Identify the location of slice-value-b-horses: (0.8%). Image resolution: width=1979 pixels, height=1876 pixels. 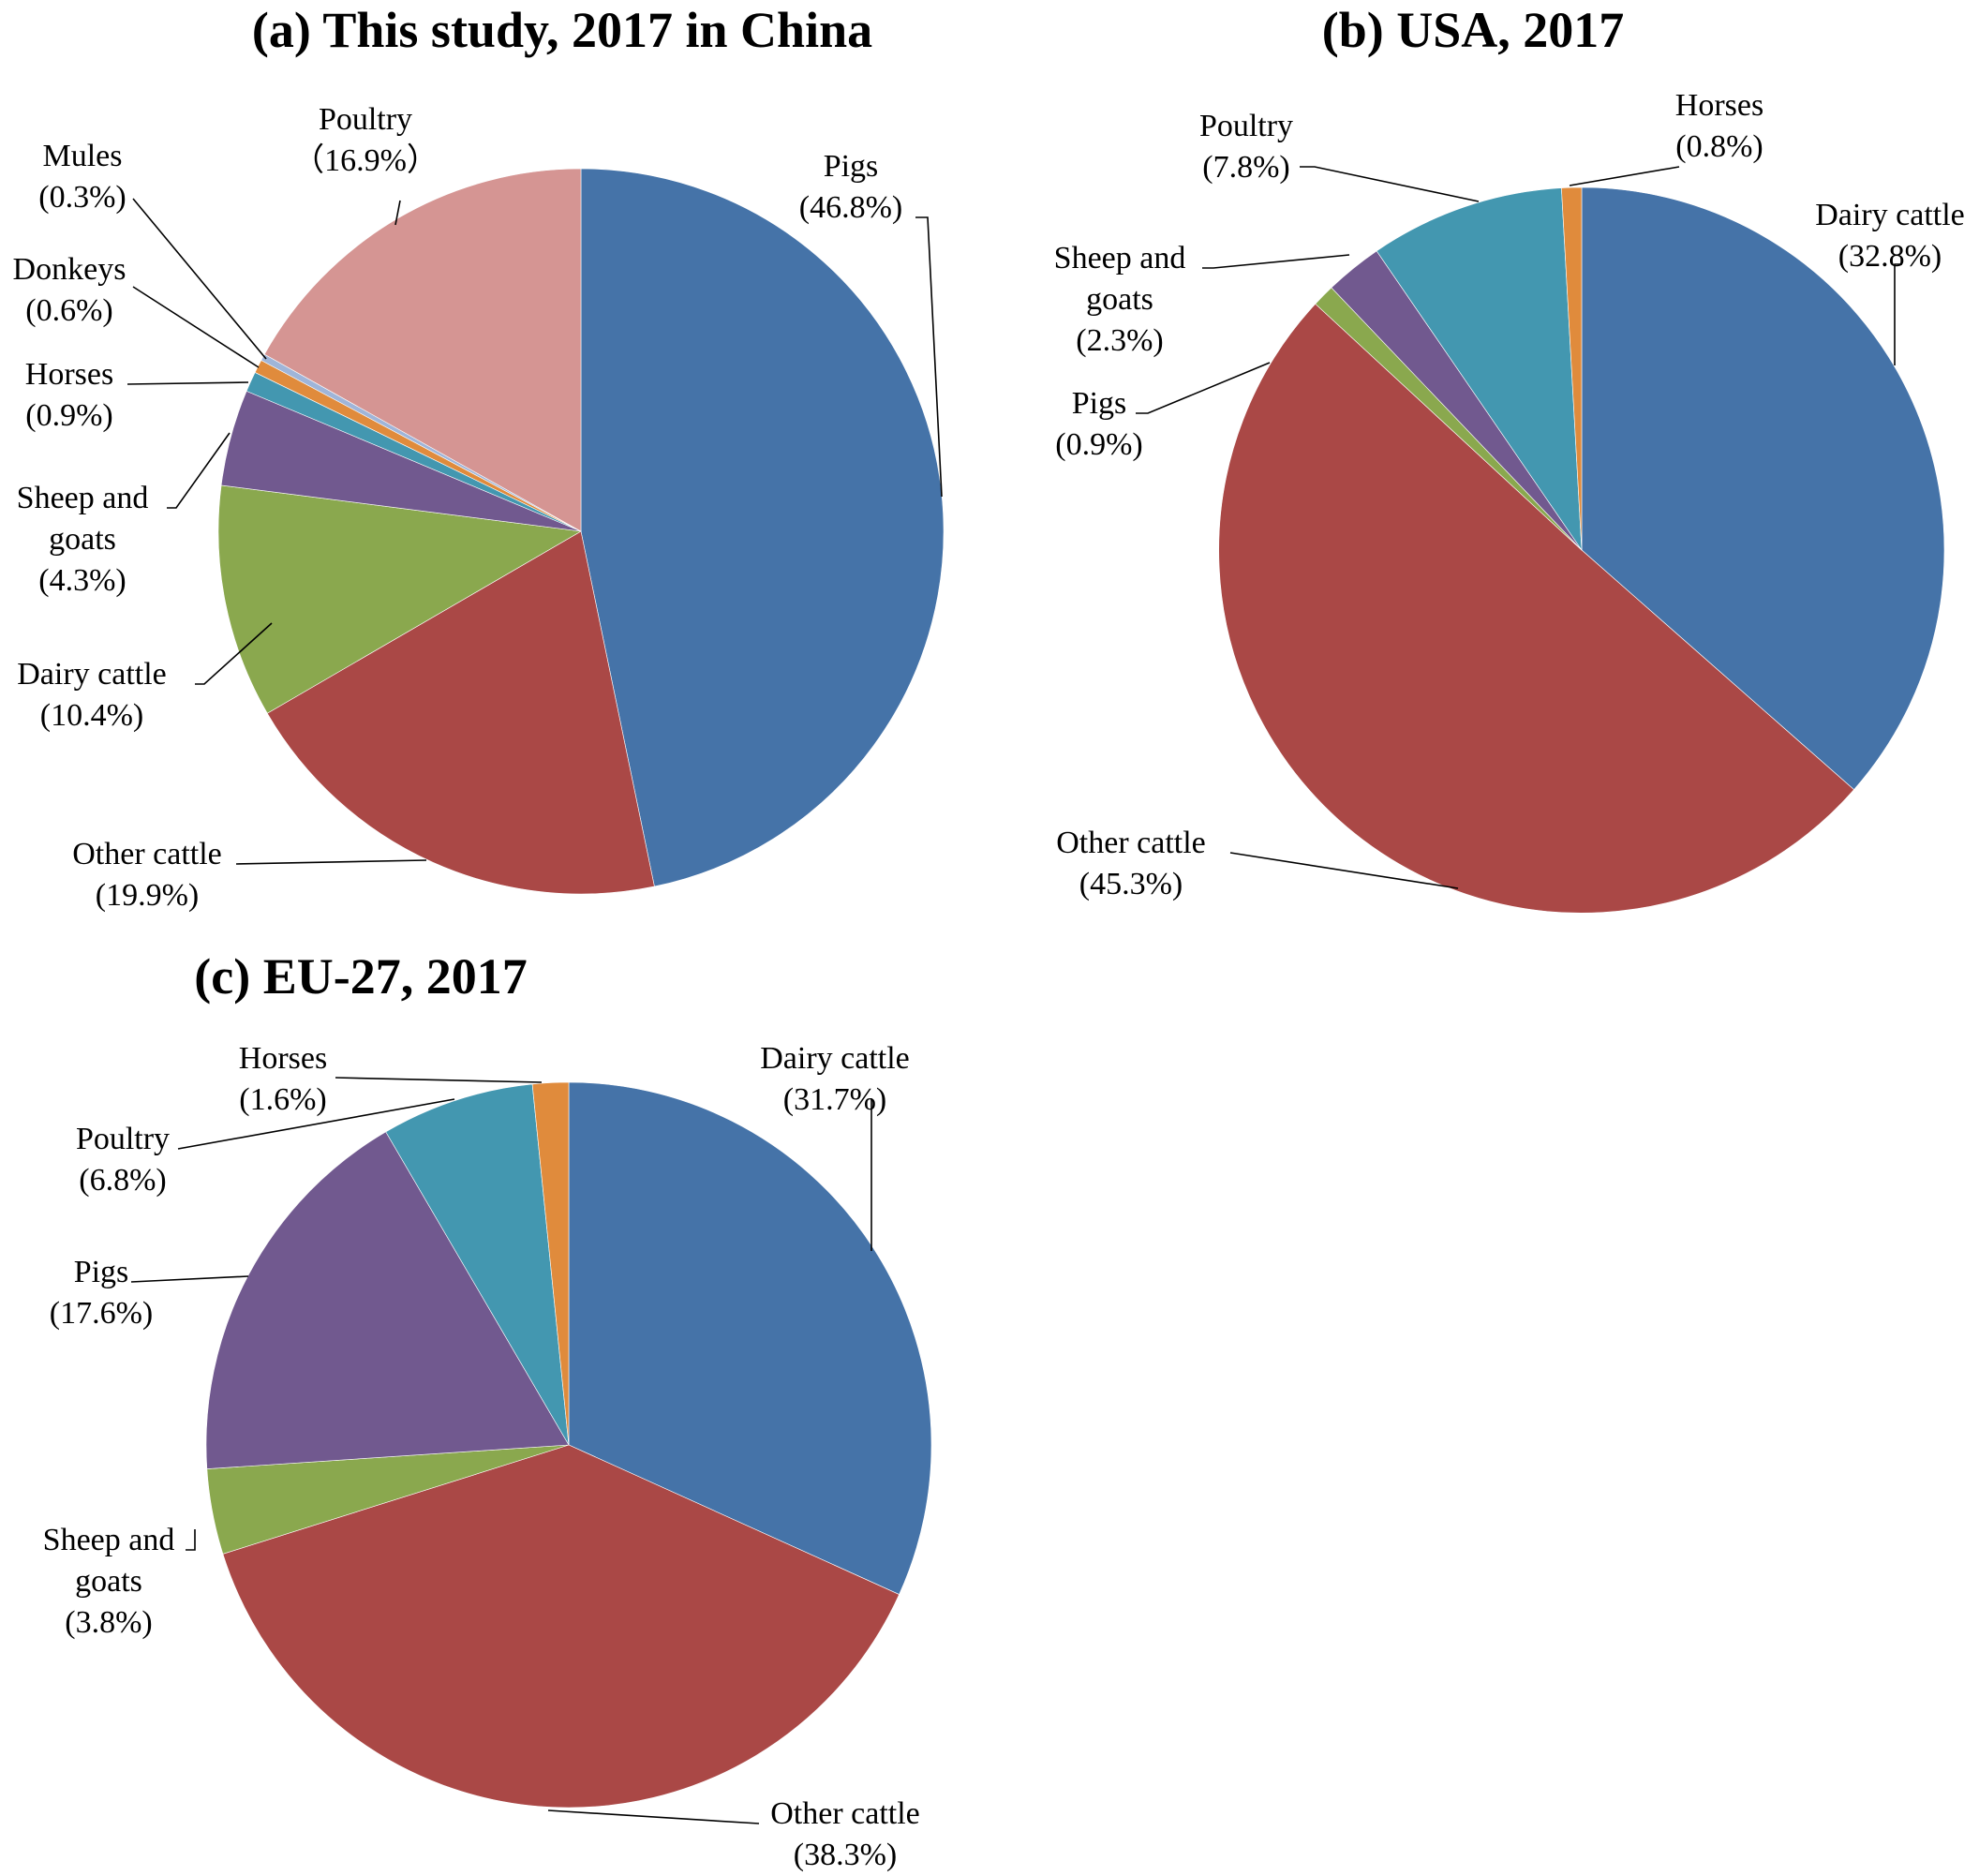
(1719, 147).